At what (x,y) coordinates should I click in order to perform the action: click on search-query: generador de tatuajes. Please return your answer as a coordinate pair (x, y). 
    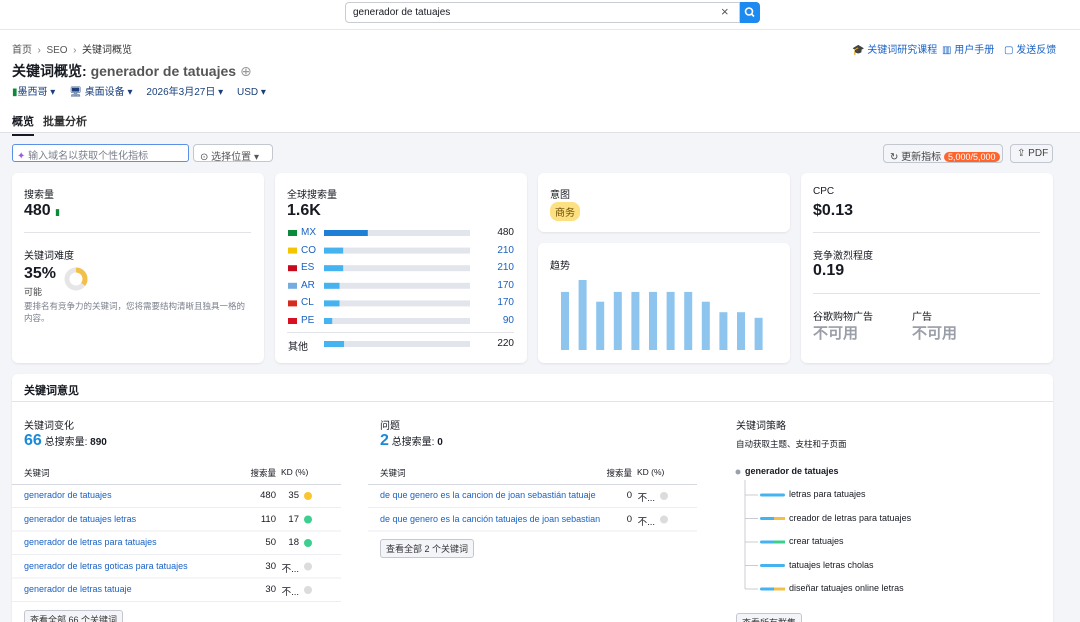
    Looking at the image, I should click on (402, 12).